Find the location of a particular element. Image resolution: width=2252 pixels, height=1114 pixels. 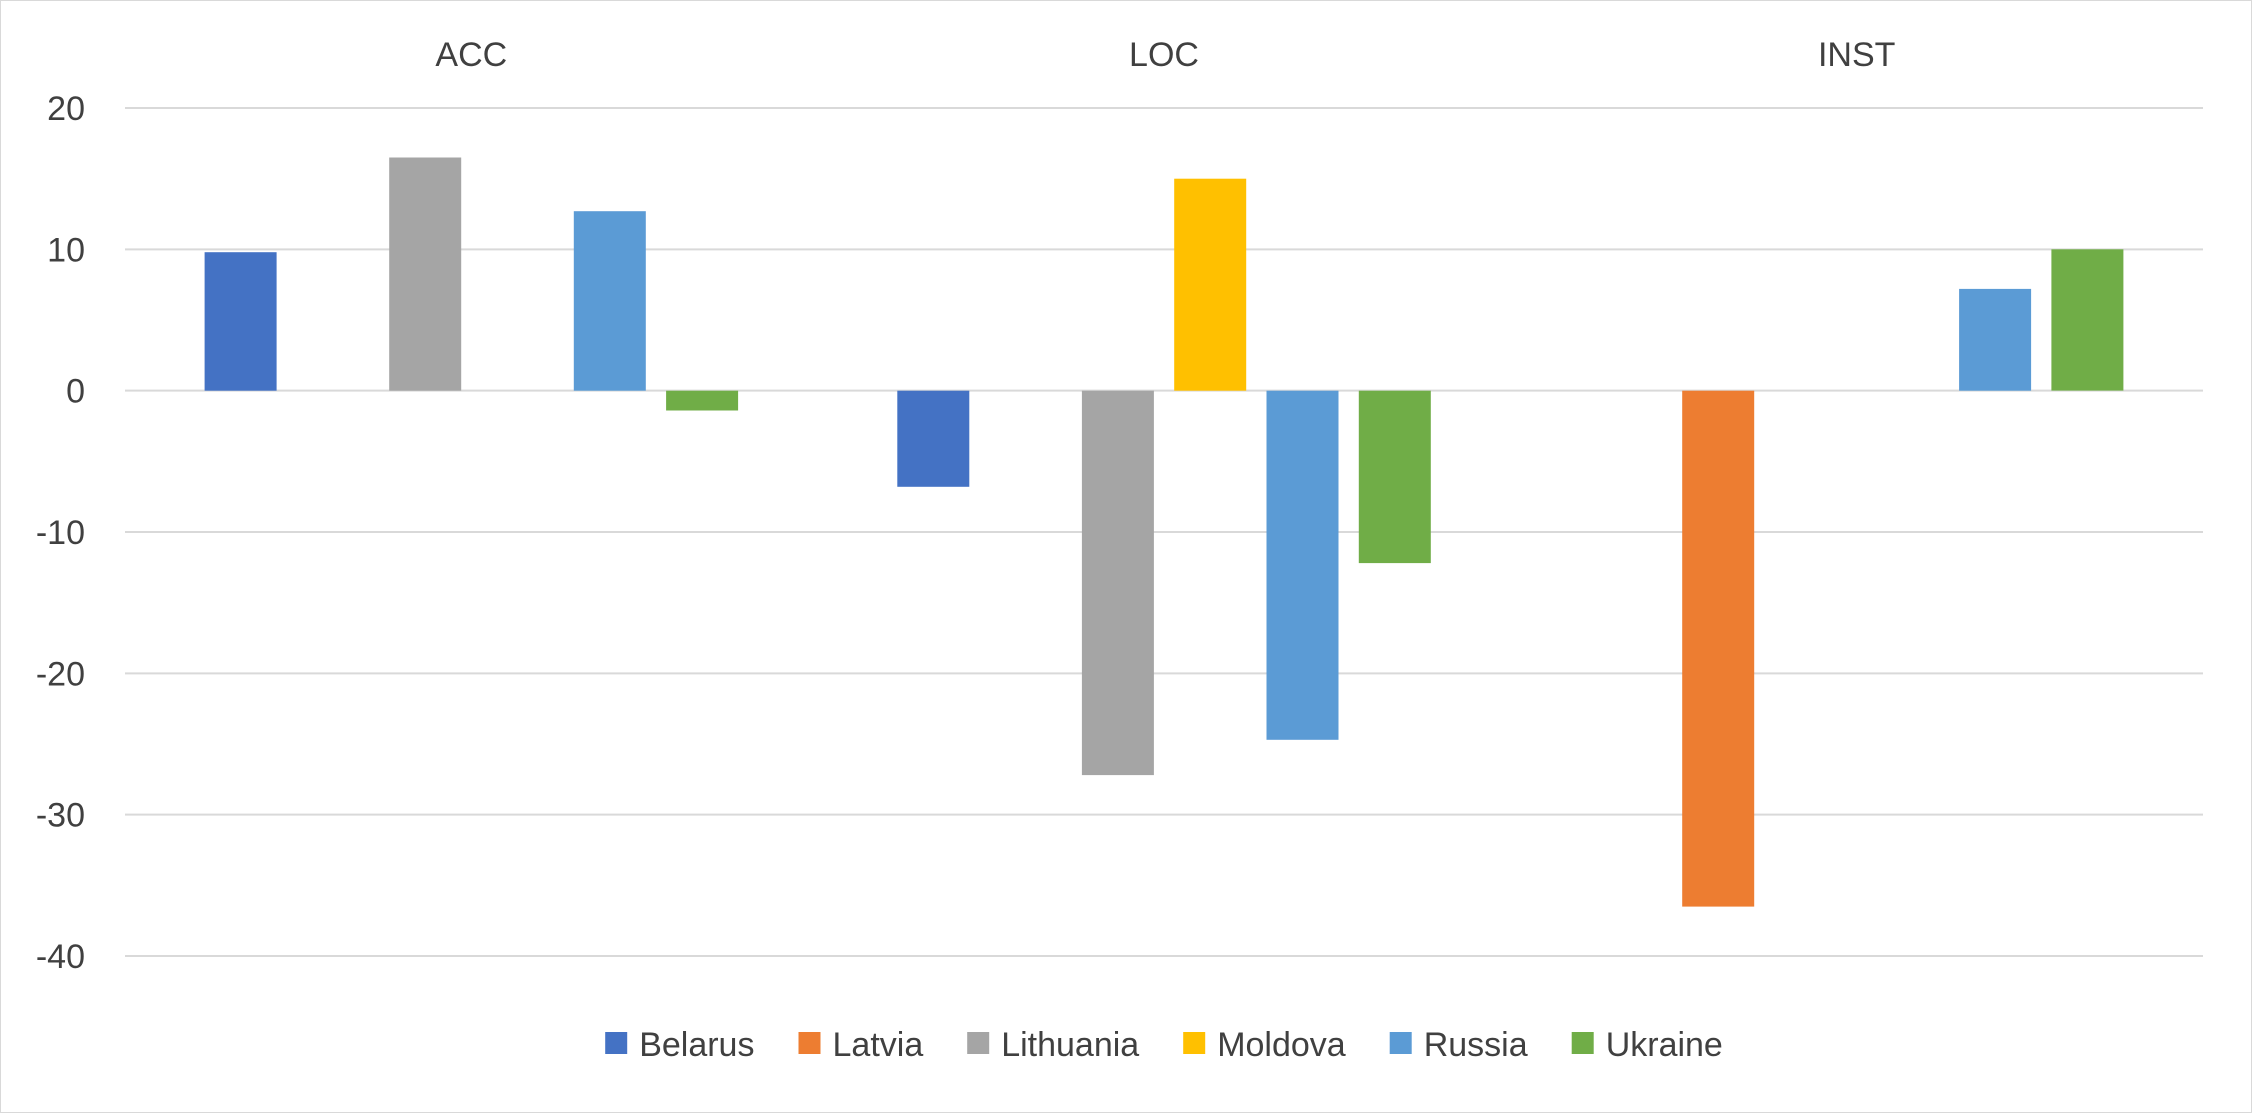

bar-latvia-inst is located at coordinates (1718, 648).